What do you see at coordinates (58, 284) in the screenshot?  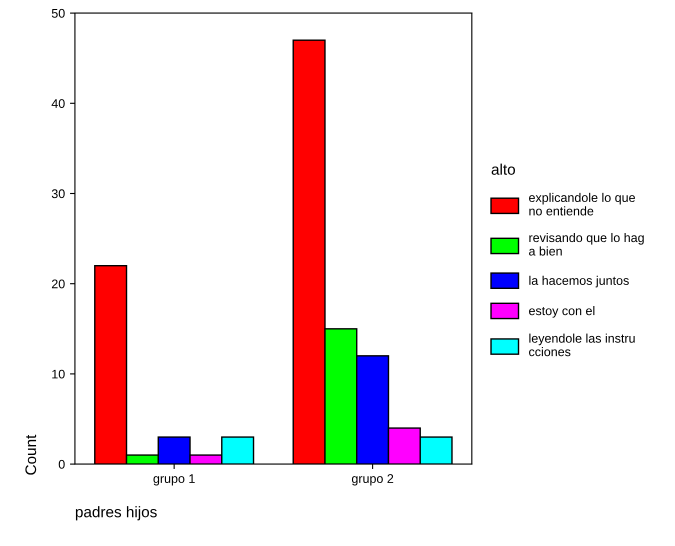 I see `y-tick-label: 20` at bounding box center [58, 284].